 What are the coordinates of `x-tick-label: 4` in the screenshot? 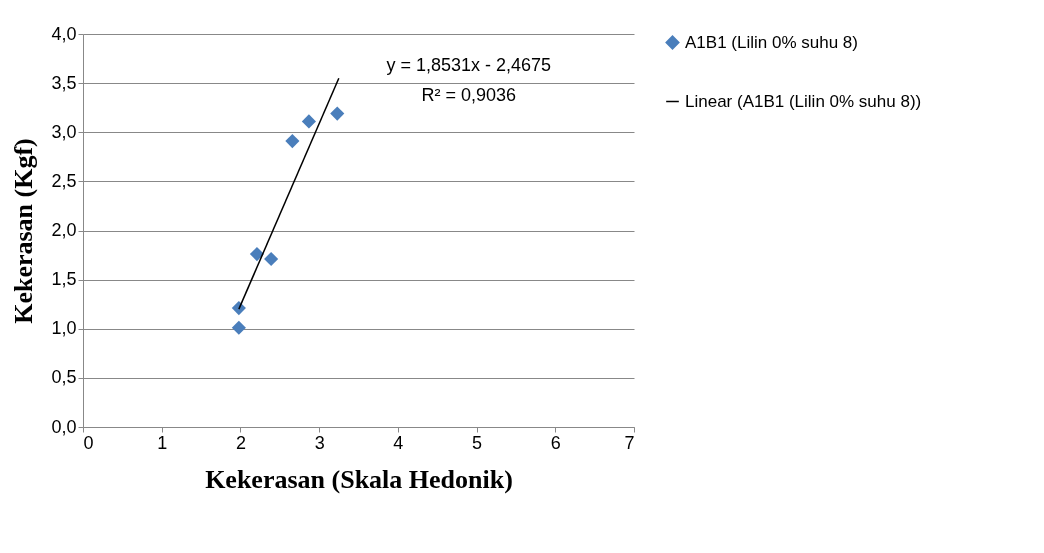 It's located at (398, 442).